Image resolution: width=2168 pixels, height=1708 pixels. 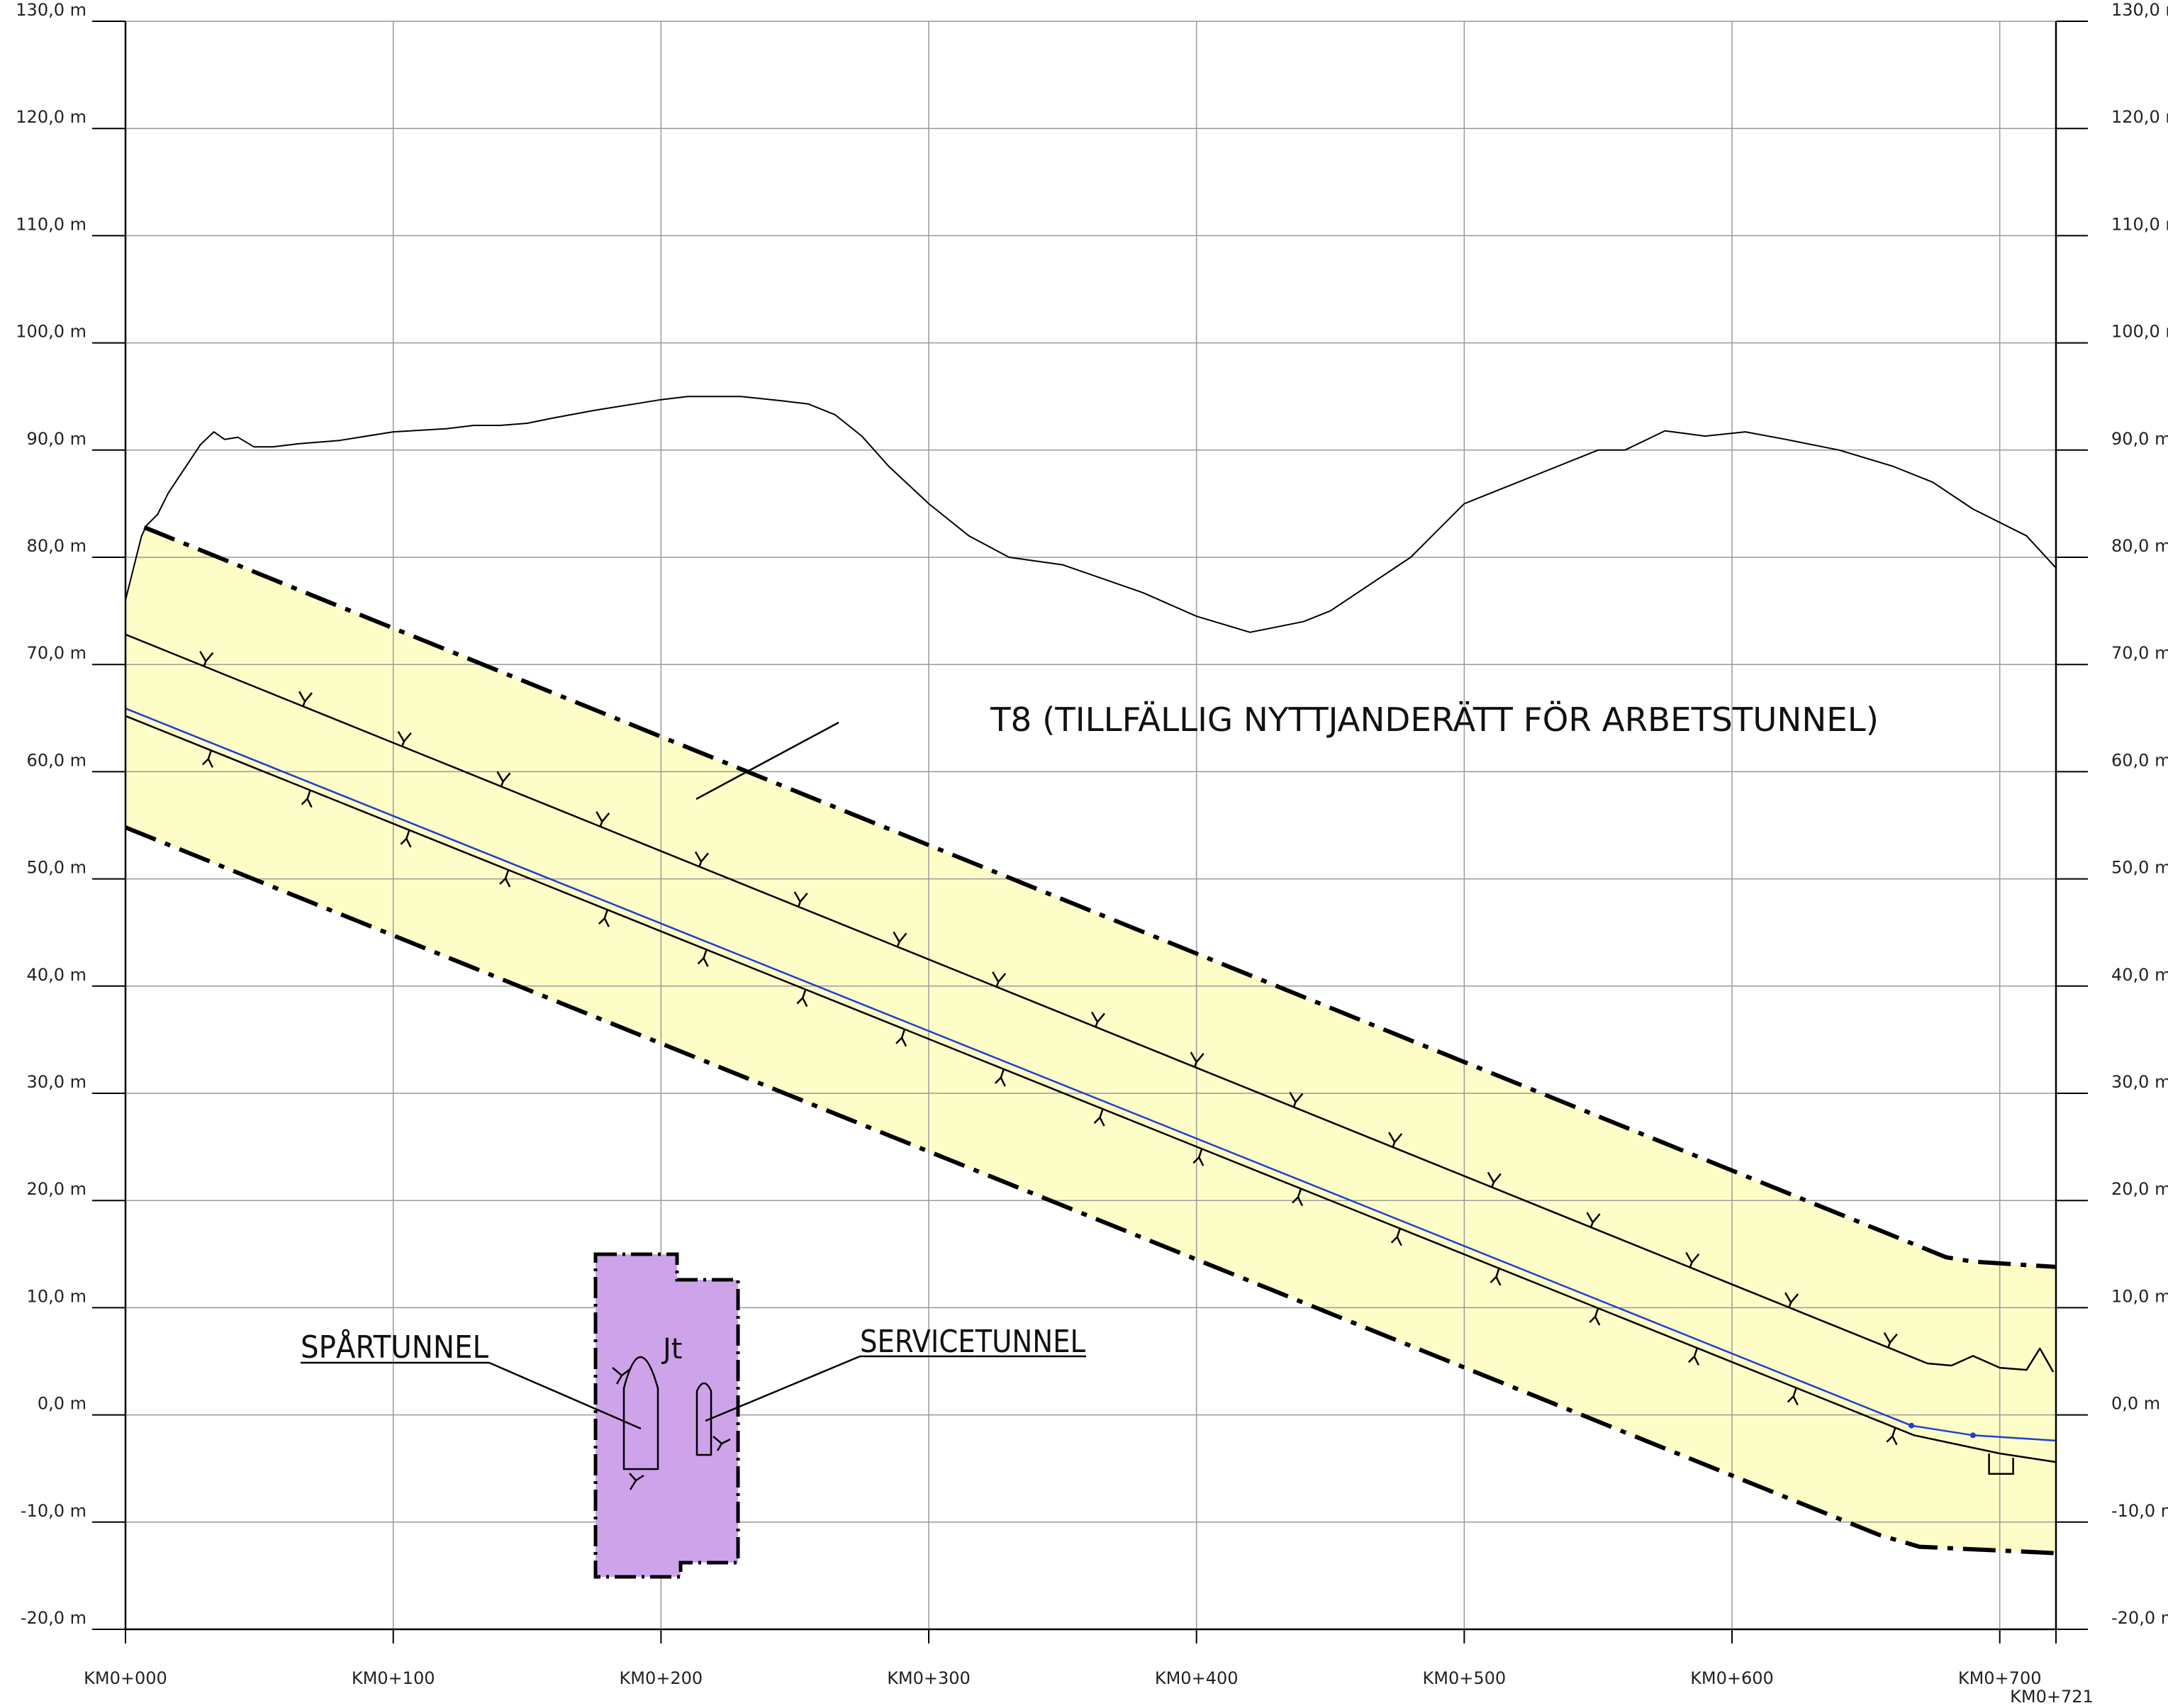 What do you see at coordinates (1197, 1678) in the screenshot?
I see `x-tick-label: KM0+400` at bounding box center [1197, 1678].